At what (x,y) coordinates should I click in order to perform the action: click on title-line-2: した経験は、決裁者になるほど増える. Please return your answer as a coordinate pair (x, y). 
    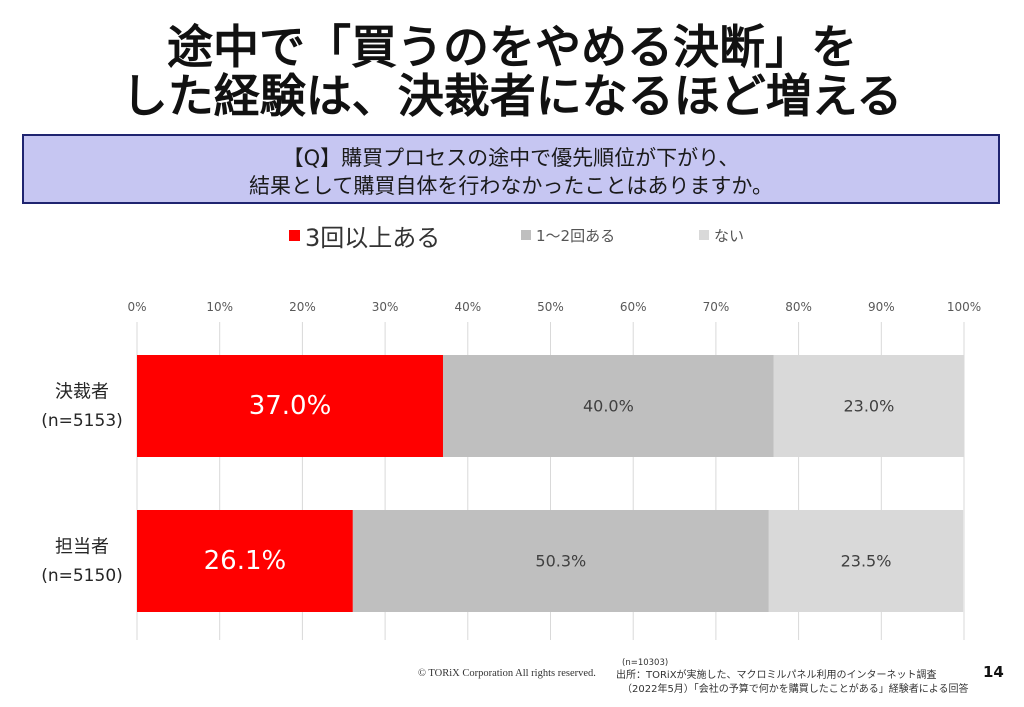
    Looking at the image, I should click on (512, 96).